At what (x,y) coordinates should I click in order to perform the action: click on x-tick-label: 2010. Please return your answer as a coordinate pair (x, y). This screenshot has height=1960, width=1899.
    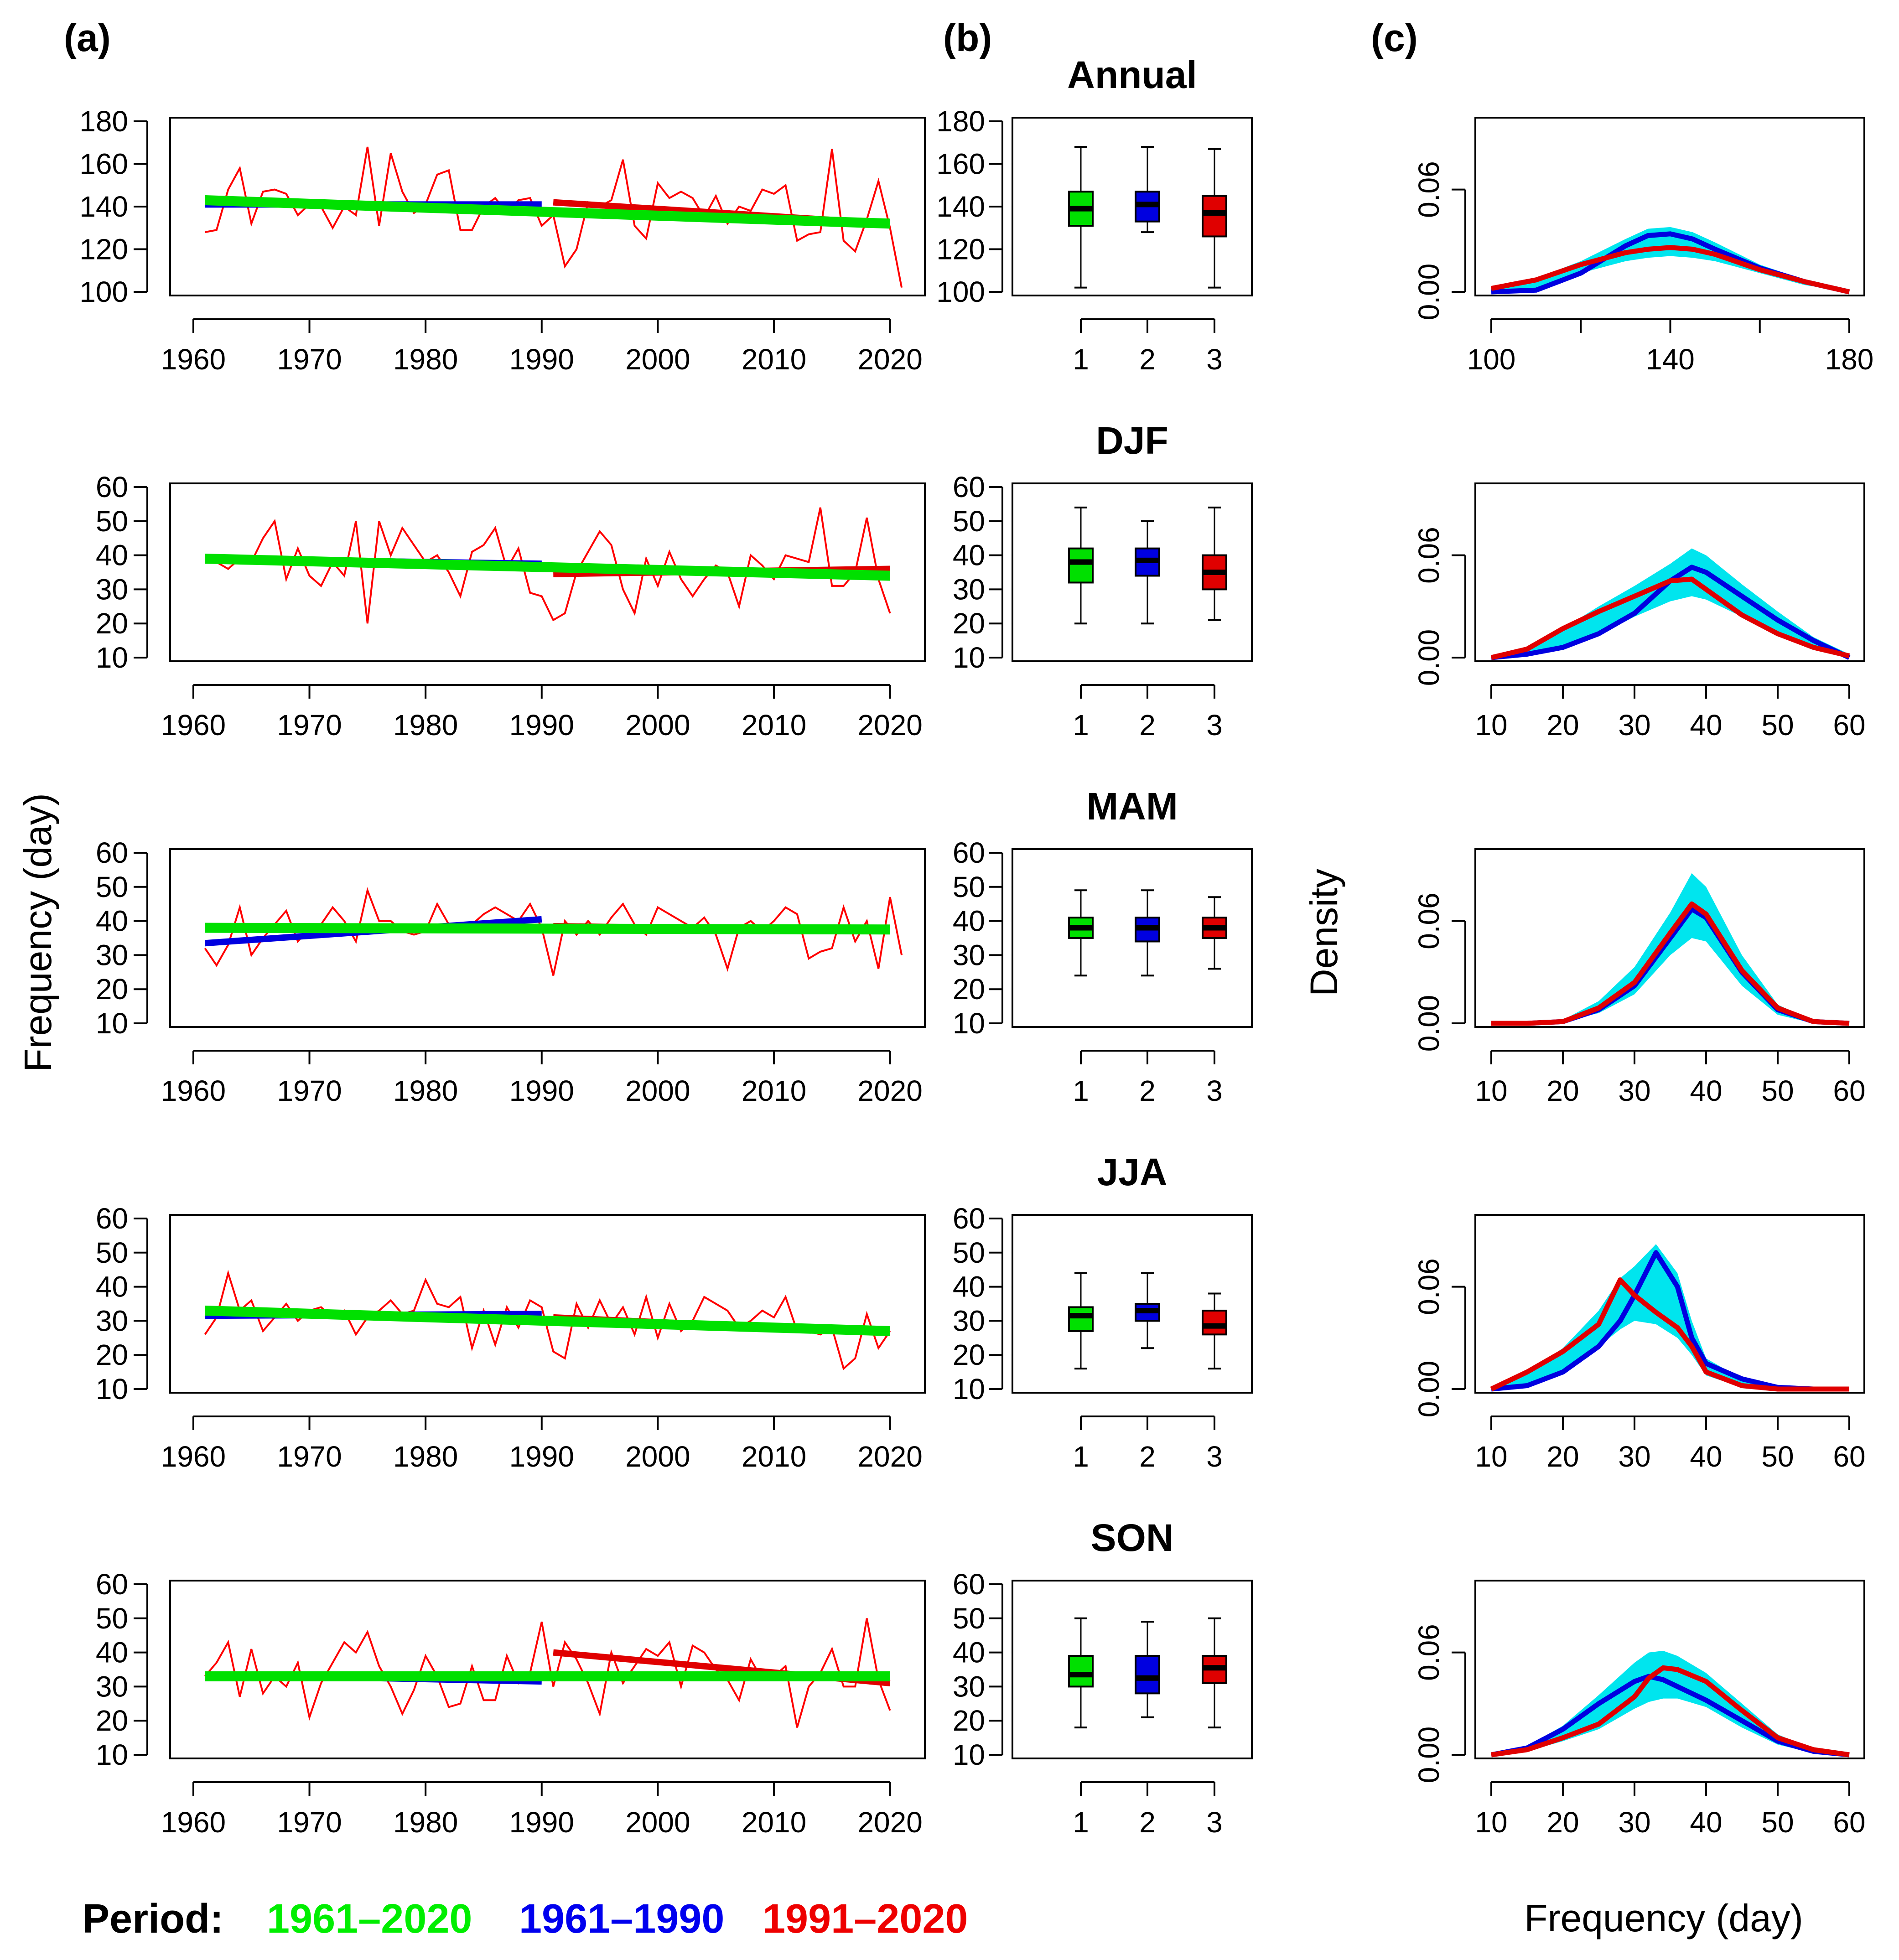
    Looking at the image, I should click on (774, 1822).